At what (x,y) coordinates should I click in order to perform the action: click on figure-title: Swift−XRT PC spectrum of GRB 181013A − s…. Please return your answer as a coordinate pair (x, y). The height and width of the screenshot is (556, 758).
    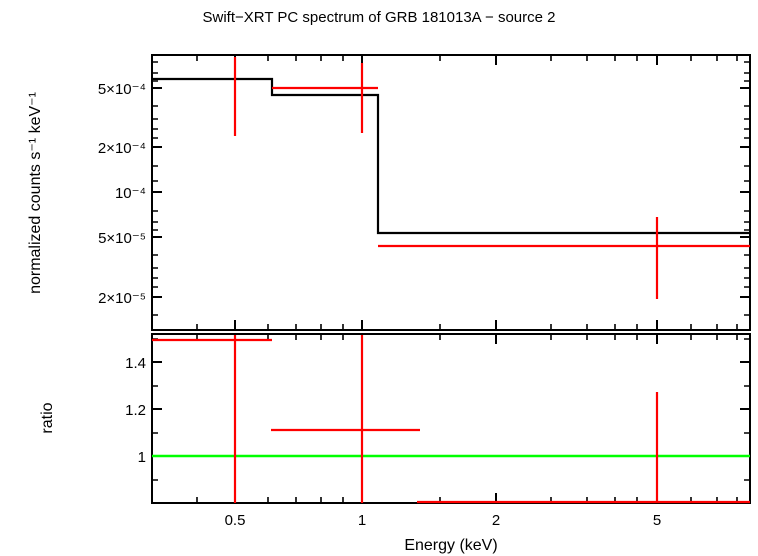
    Looking at the image, I should click on (379, 17).